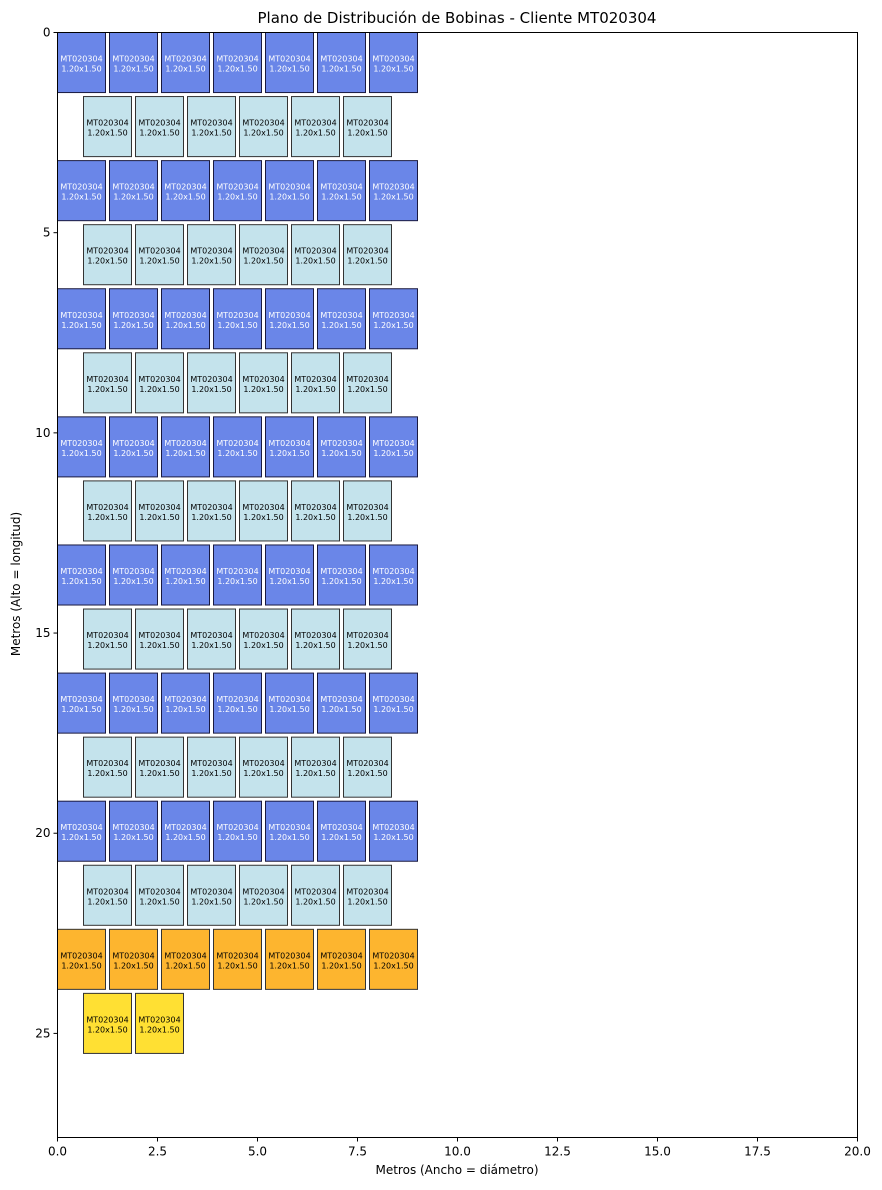 The image size is (882, 1190). I want to click on x-tick-label: 10.0, so click(457, 1152).